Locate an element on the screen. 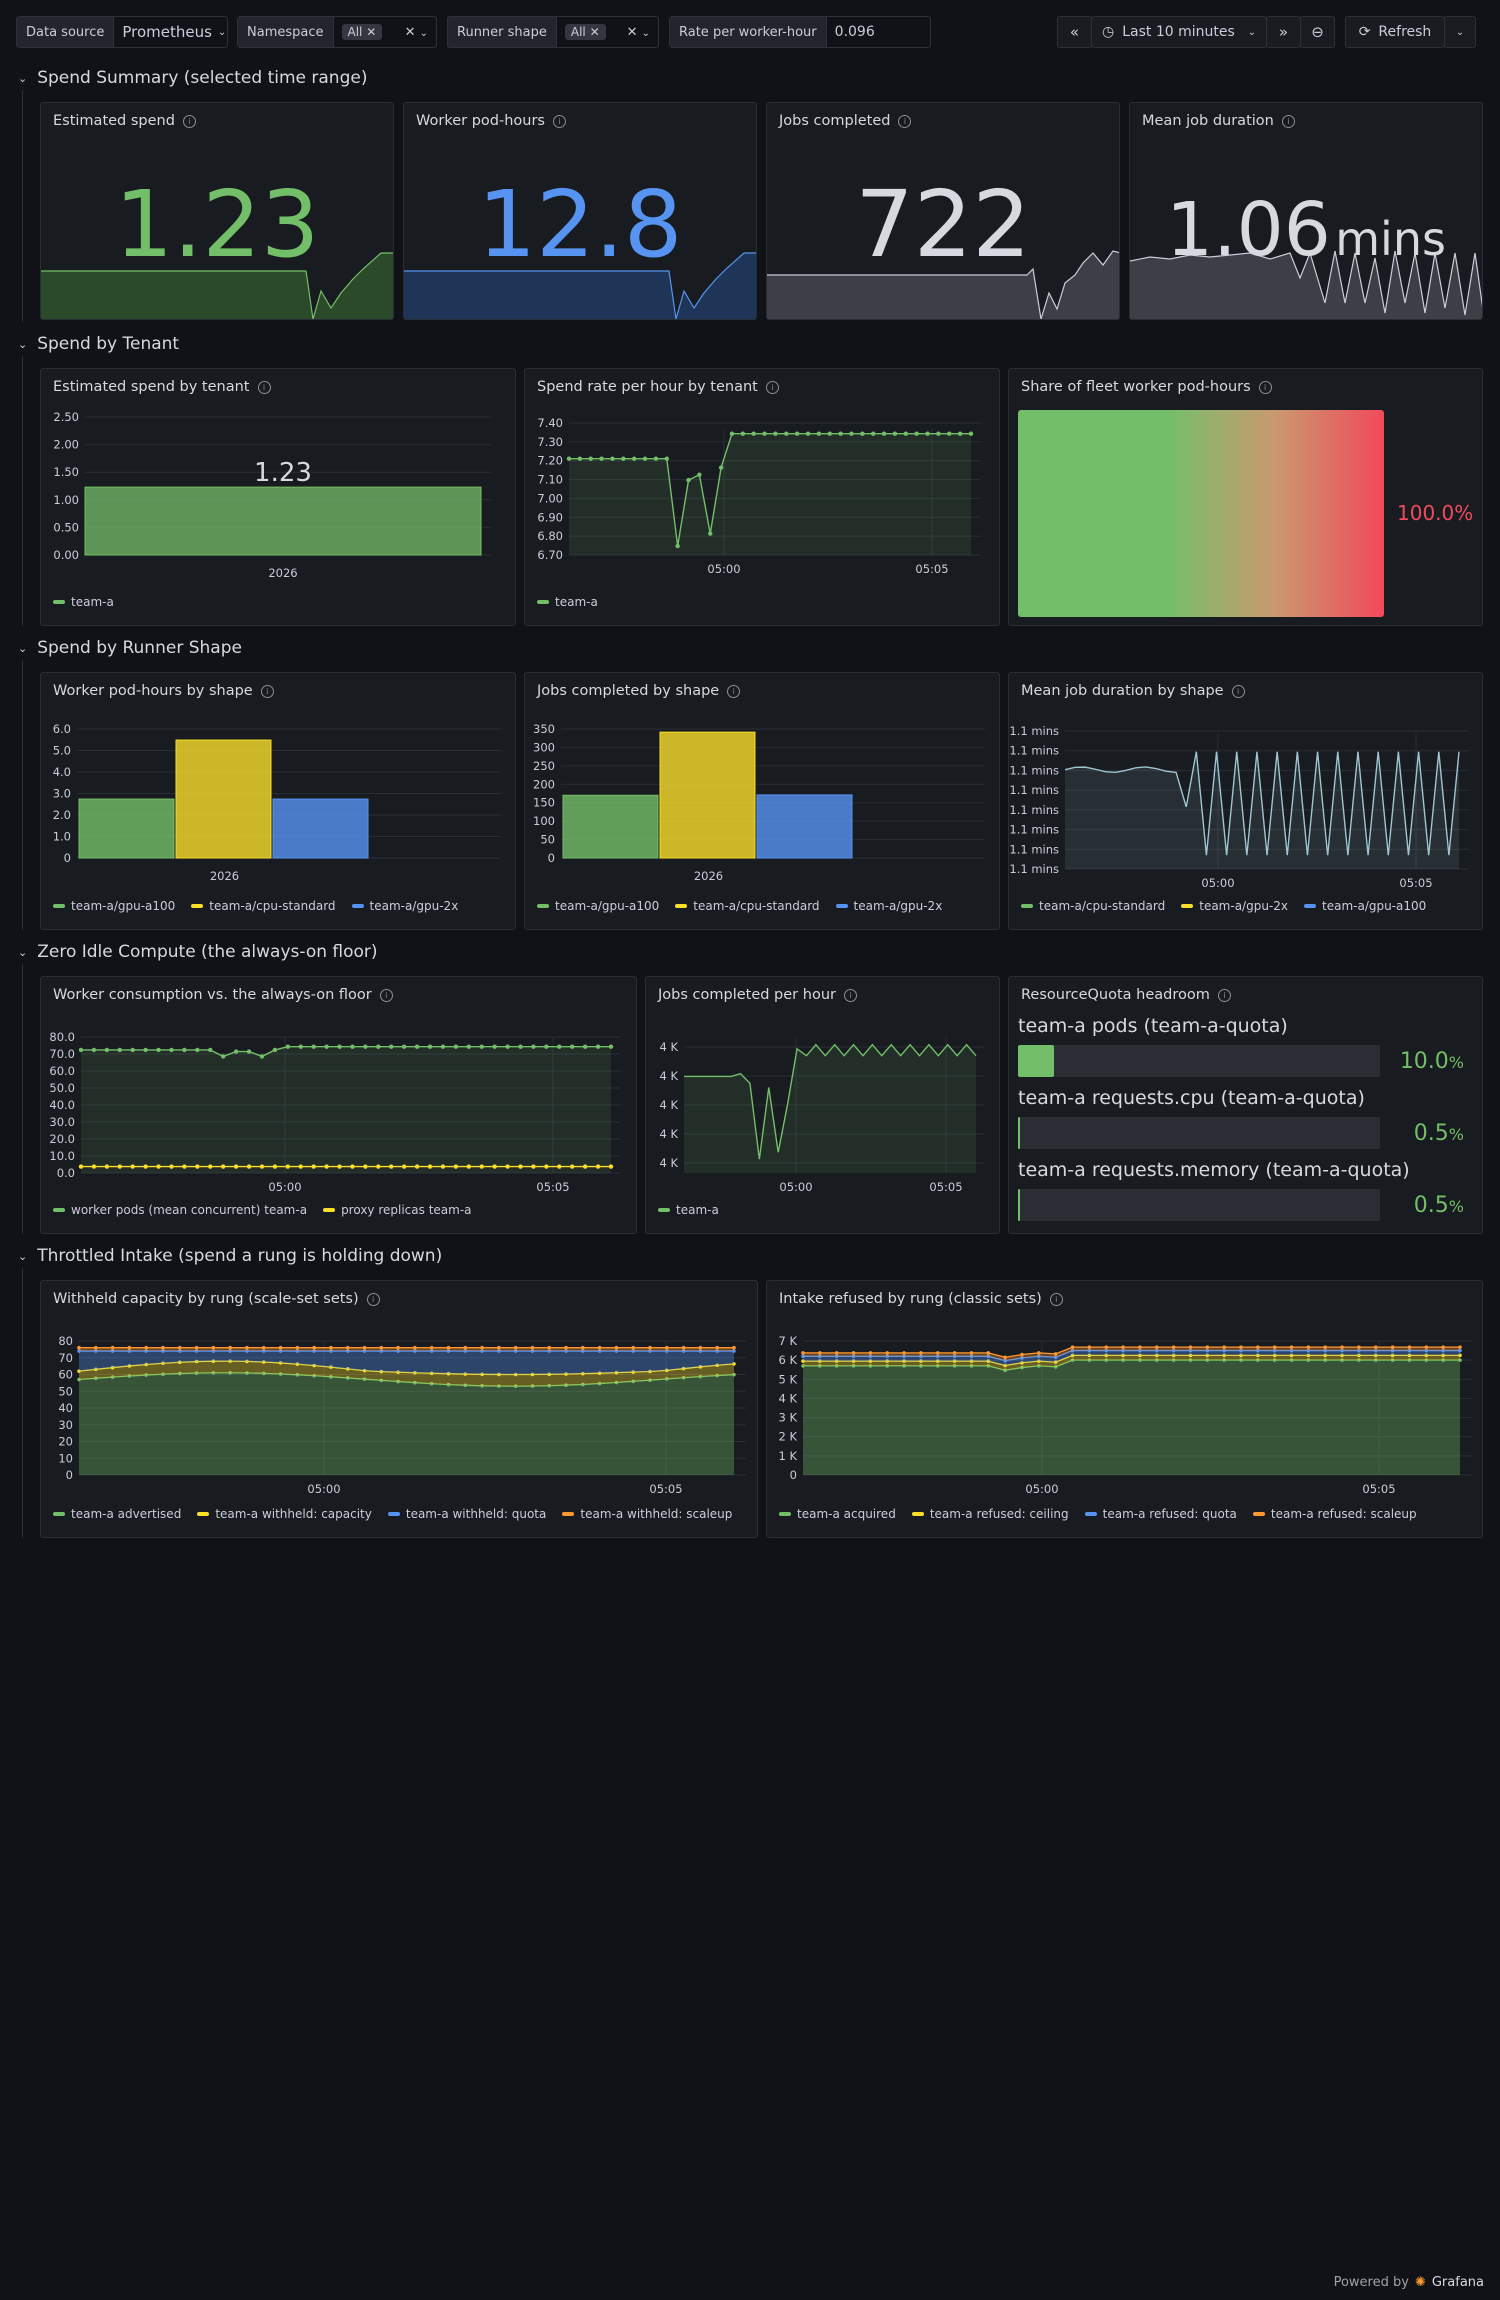 The width and height of the screenshot is (1500, 2300). panel-worker-pod-hours: Worker pod-hours i 12.8 is located at coordinates (580, 211).